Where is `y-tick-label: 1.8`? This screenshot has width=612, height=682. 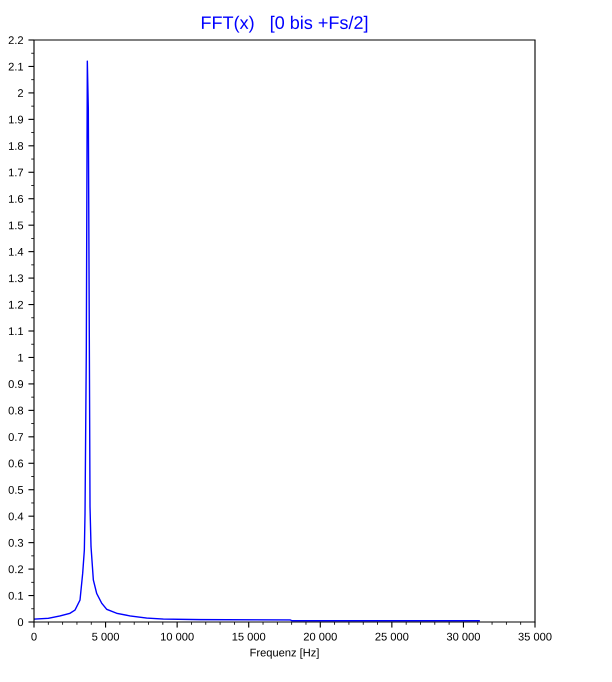
y-tick-label: 1.8 is located at coordinates (16, 146).